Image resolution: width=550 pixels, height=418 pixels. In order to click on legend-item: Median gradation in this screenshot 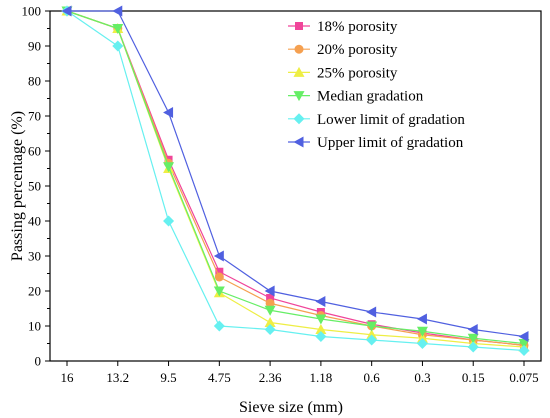, I will do `click(356, 97)`.